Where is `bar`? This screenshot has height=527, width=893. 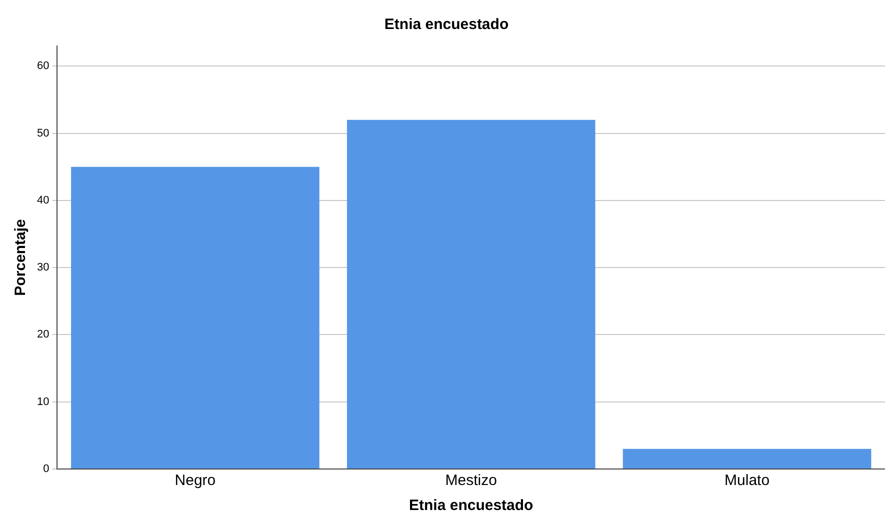 bar is located at coordinates (747, 458).